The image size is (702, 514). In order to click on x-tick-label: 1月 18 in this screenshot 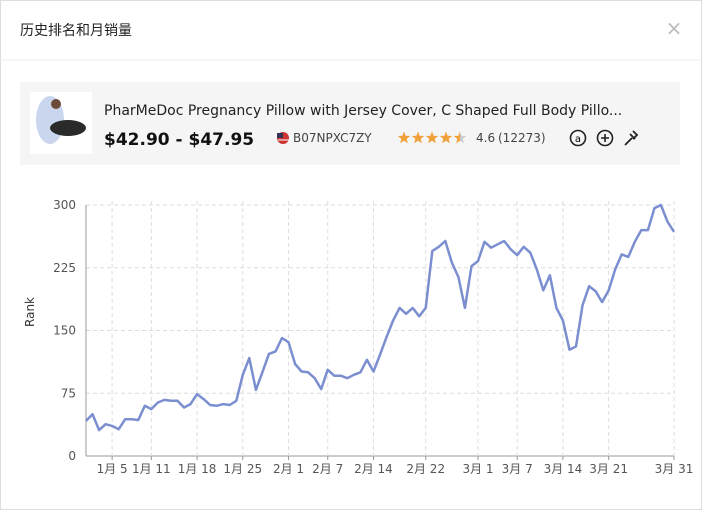, I will do `click(197, 469)`.